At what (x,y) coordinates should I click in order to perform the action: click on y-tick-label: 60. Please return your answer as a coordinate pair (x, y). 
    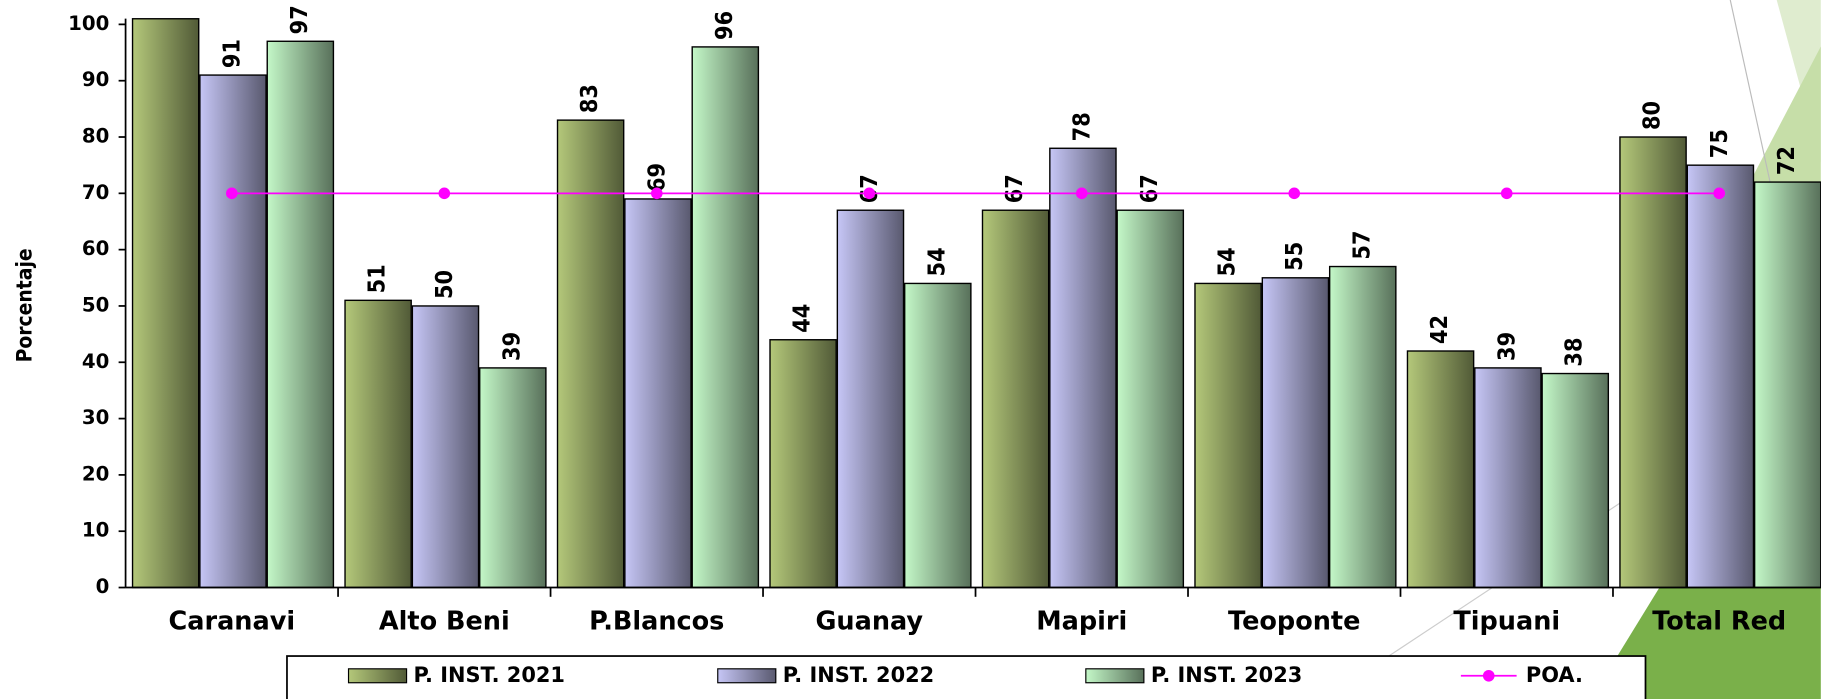
    Looking at the image, I should click on (95, 248).